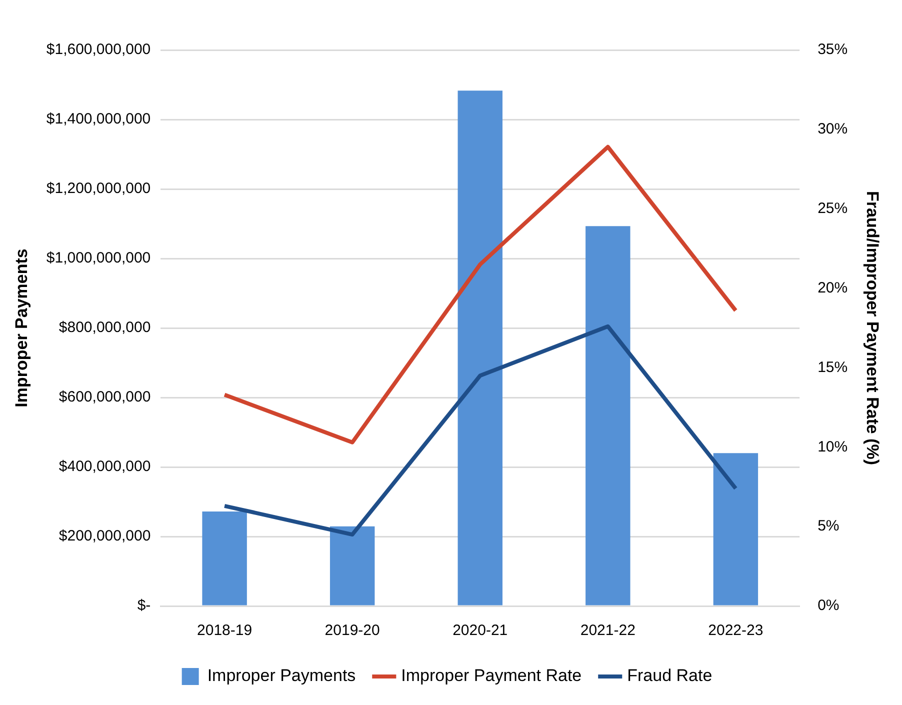 Image resolution: width=902 pixels, height=705 pixels. What do you see at coordinates (224, 631) in the screenshot?
I see `x-tick-label: 2018-19` at bounding box center [224, 631].